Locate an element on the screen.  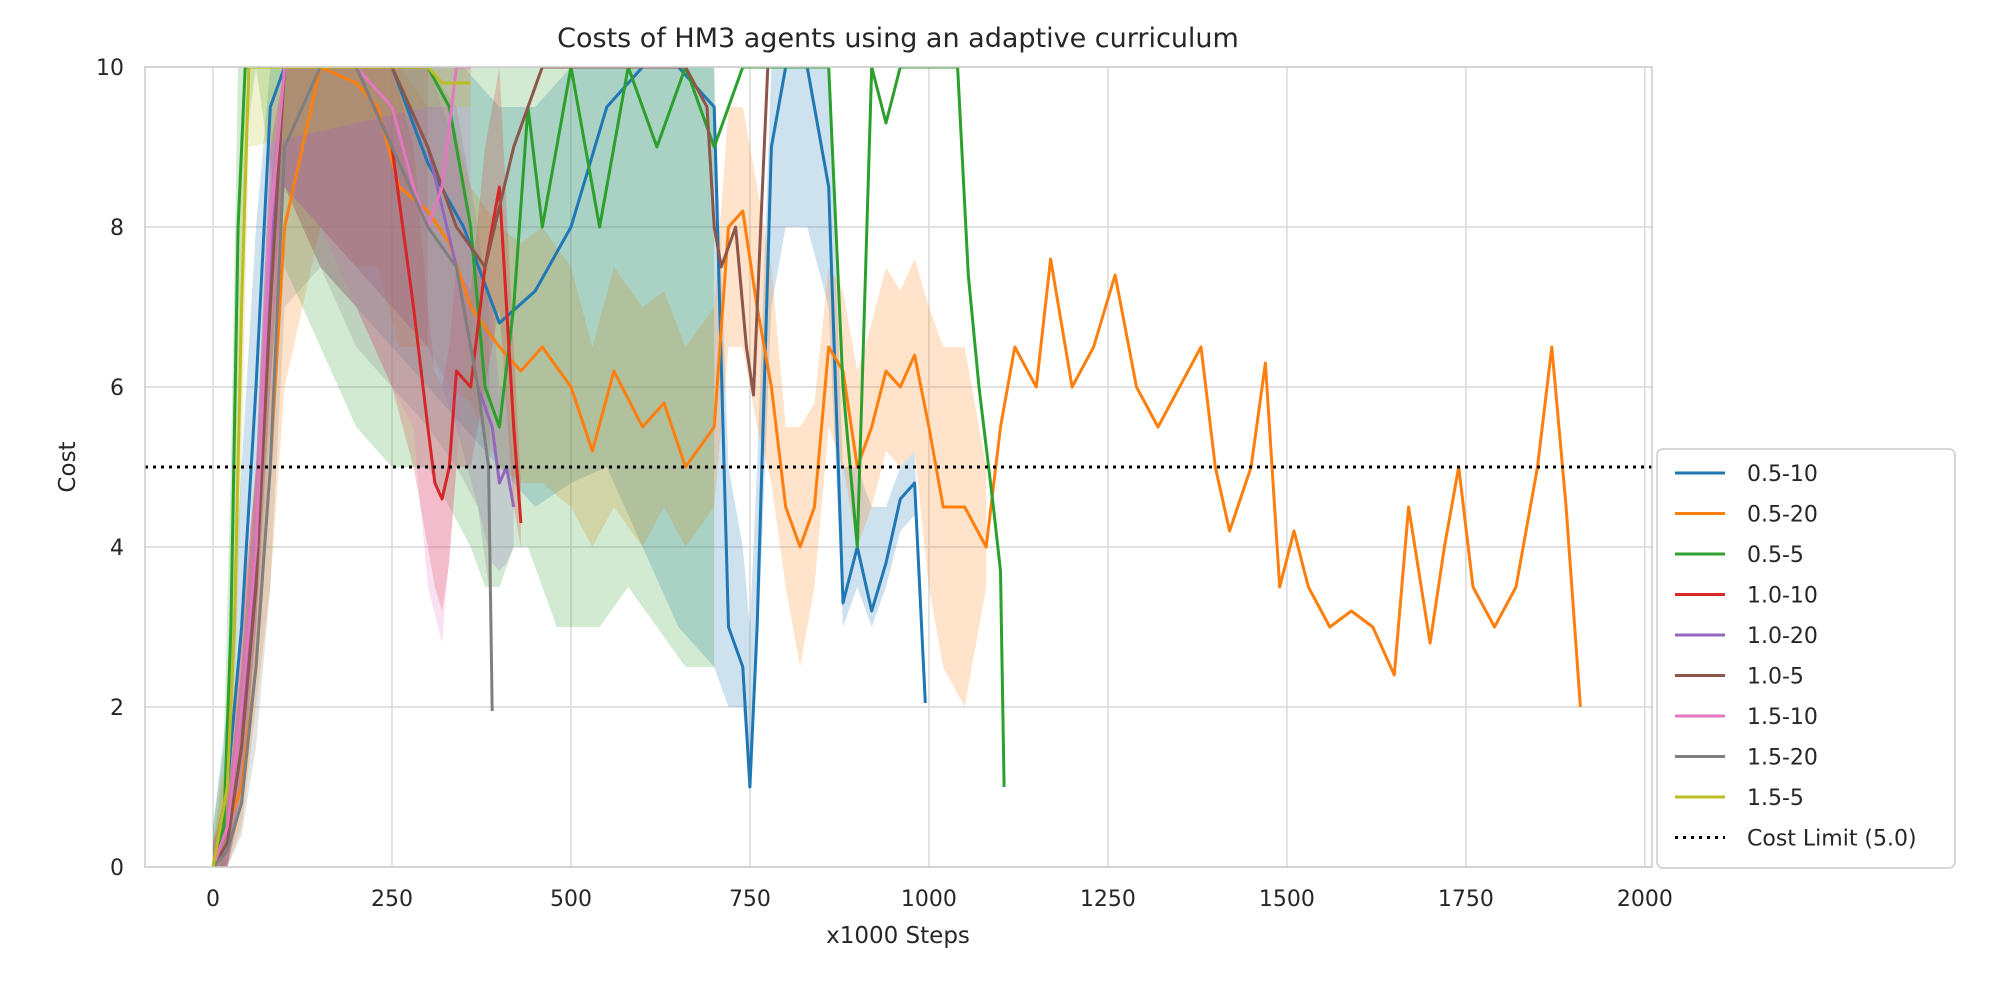
legend-label: 0.5-10 is located at coordinates (1782, 474).